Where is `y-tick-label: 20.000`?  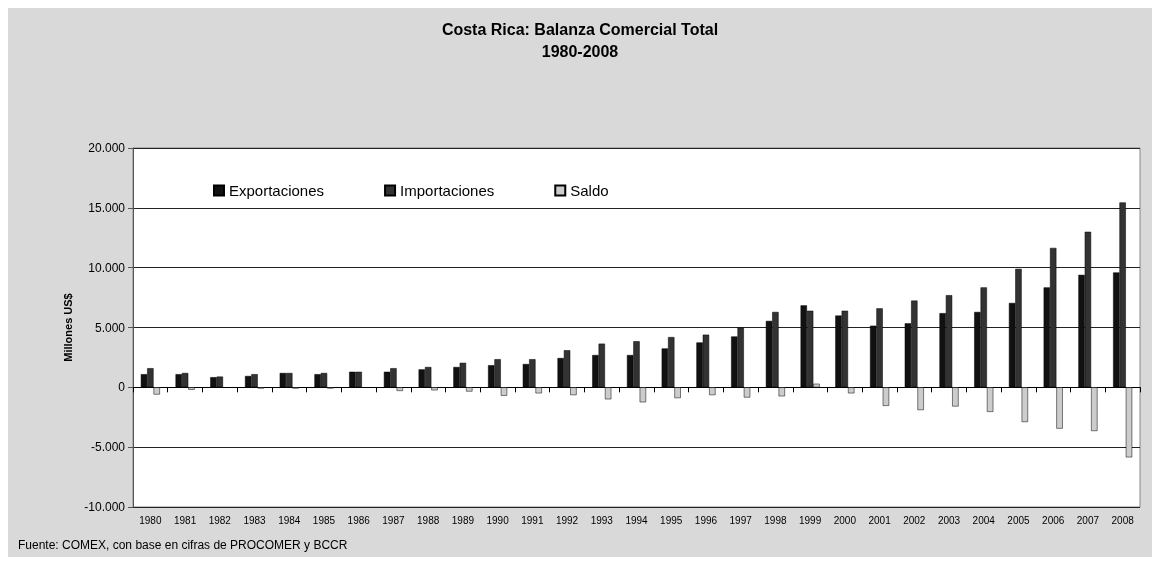
y-tick-label: 20.000 is located at coordinates (107, 148).